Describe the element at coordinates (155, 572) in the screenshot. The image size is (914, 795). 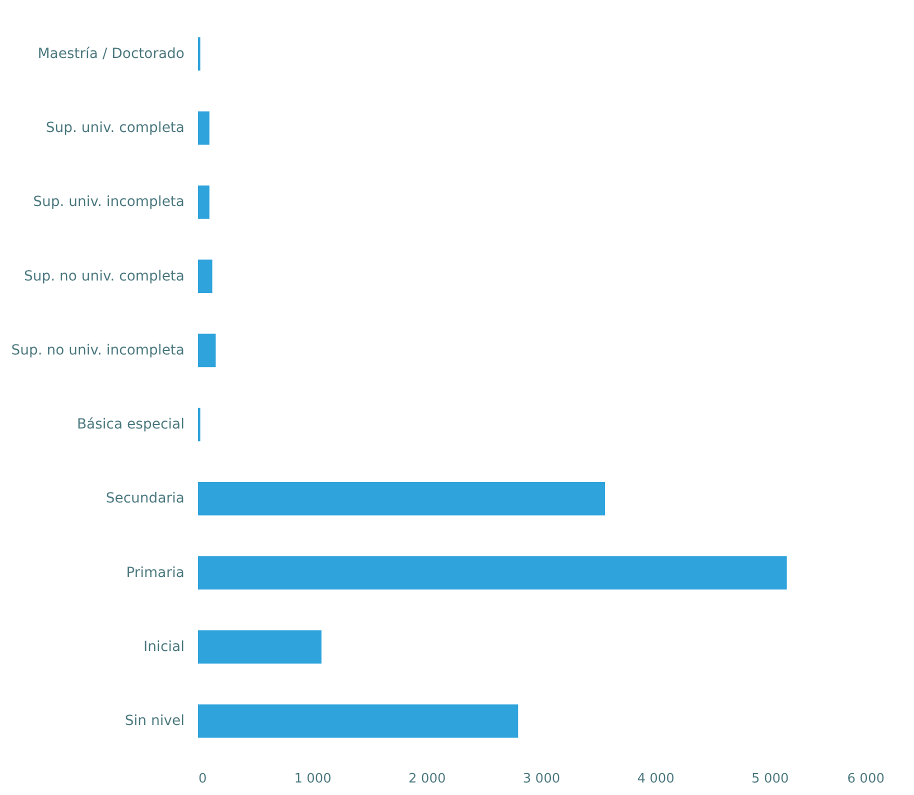
I see `y-tick-label: Primaria` at that location.